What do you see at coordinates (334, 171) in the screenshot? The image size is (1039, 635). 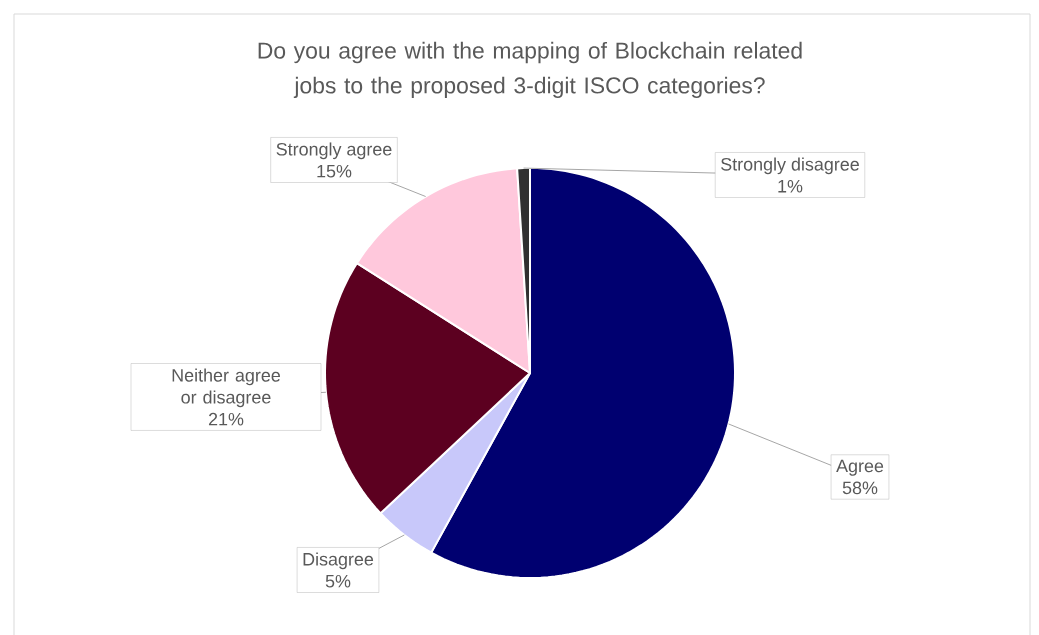 I see `data-label: 15%` at bounding box center [334, 171].